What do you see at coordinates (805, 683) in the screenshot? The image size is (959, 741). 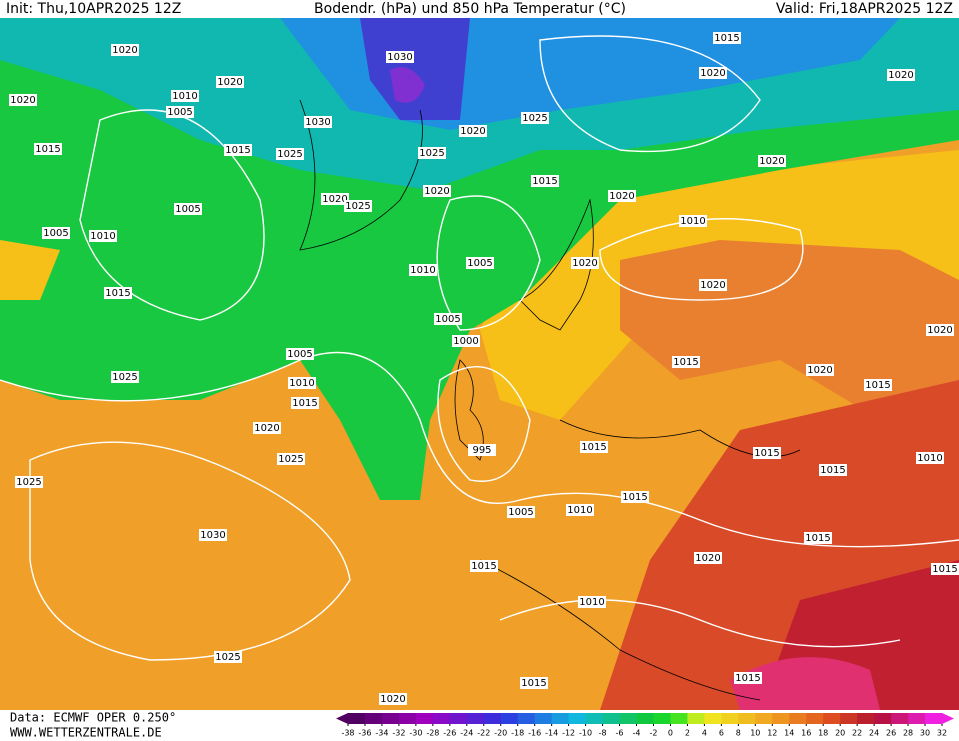 I see `field-magenta` at bounding box center [805, 683].